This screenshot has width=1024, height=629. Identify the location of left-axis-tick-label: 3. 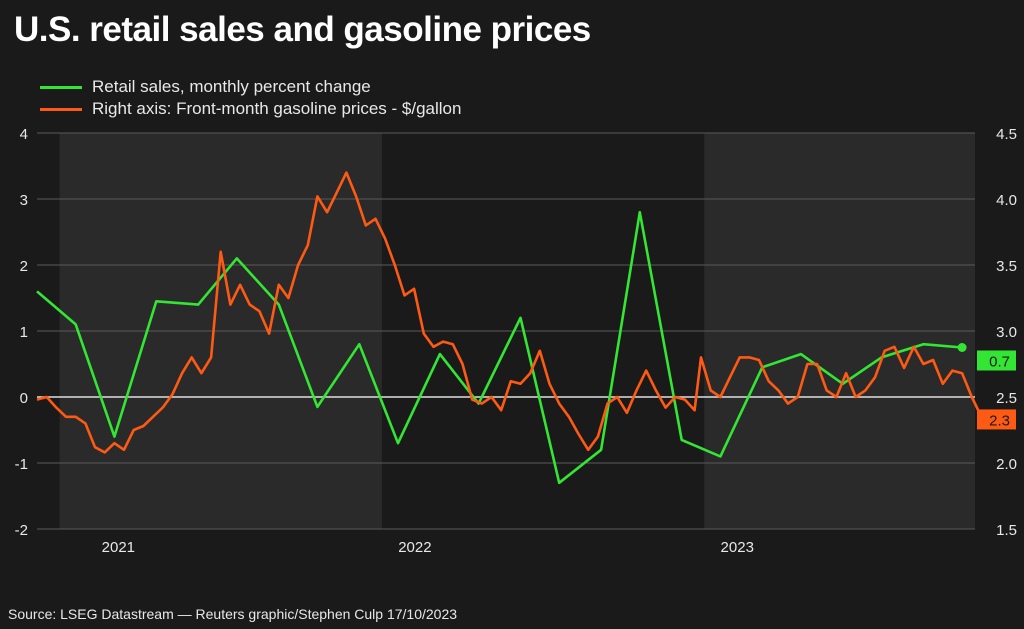
(24, 200).